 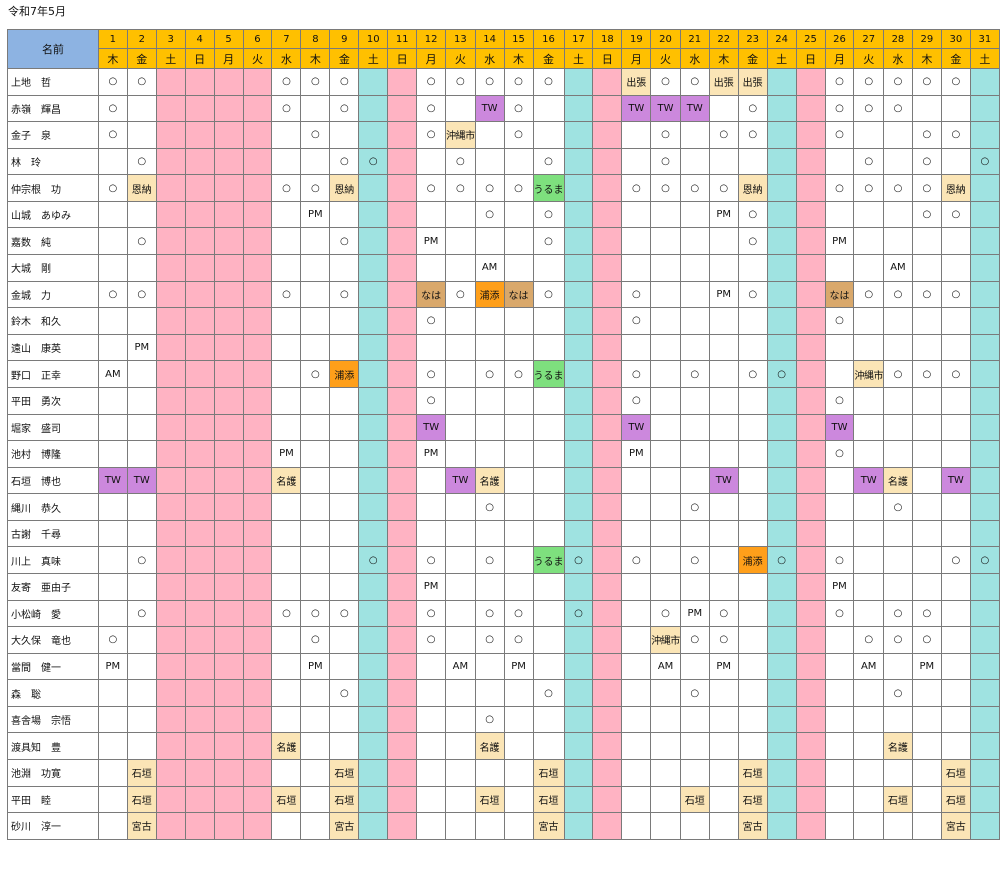 I want to click on schedule-cell: 沖縄市, so click(x=868, y=374).